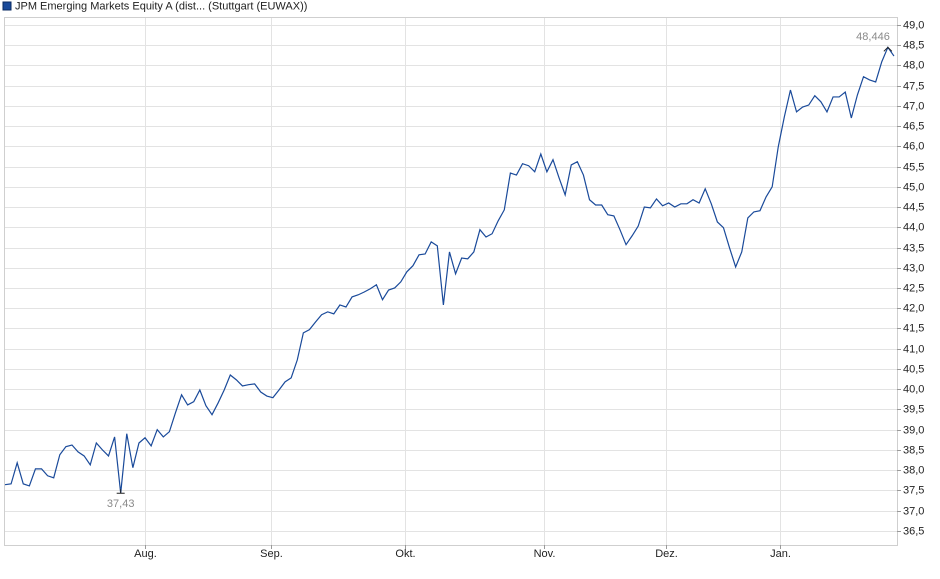  I want to click on y-tick-label: 37,0, so click(913, 511).